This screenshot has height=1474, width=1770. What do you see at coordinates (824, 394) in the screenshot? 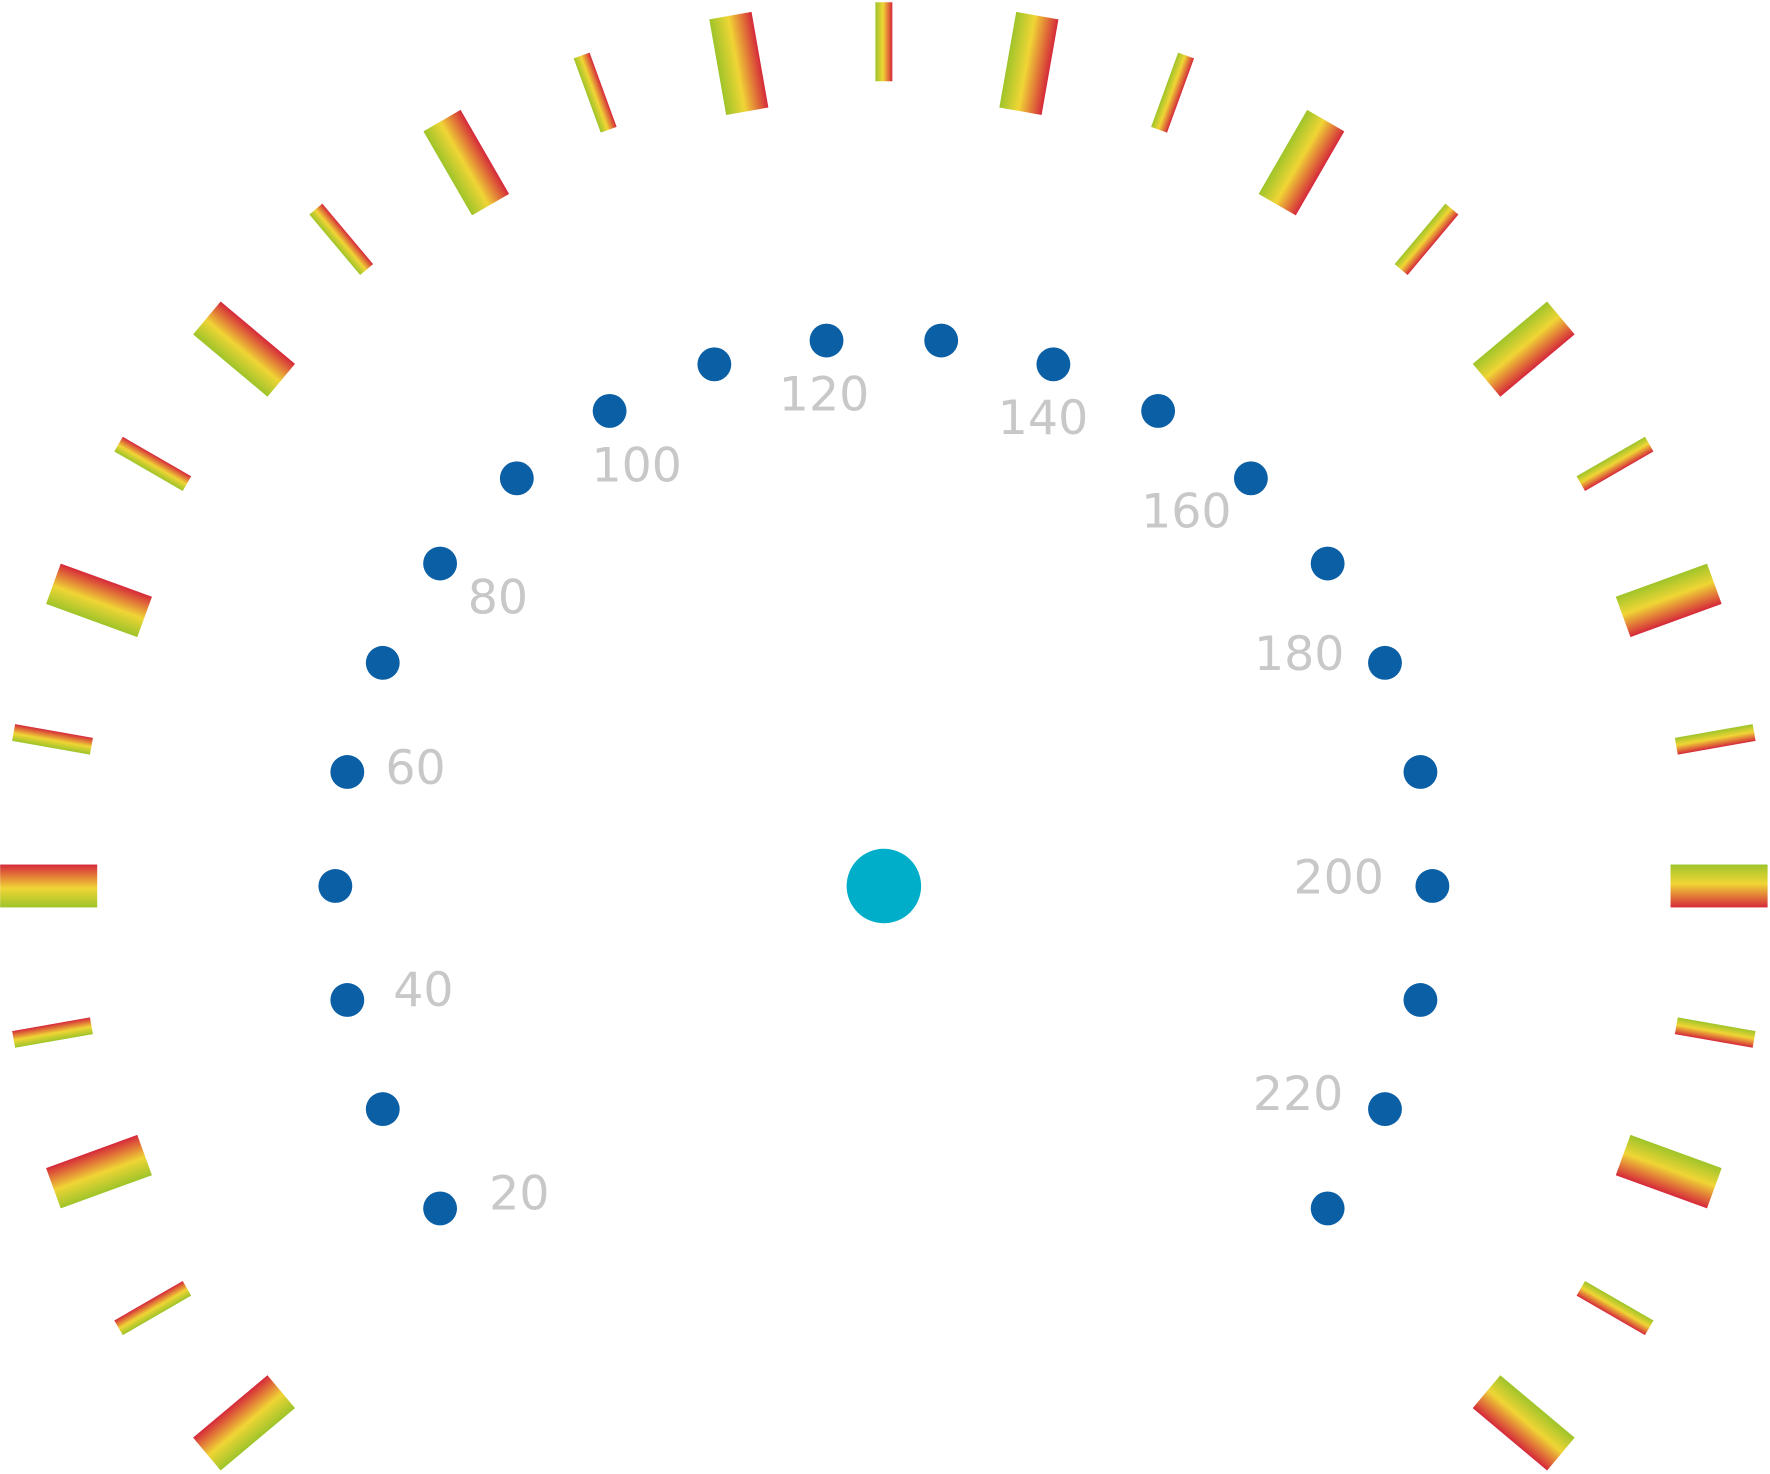
I see `speed-label: 120` at bounding box center [824, 394].